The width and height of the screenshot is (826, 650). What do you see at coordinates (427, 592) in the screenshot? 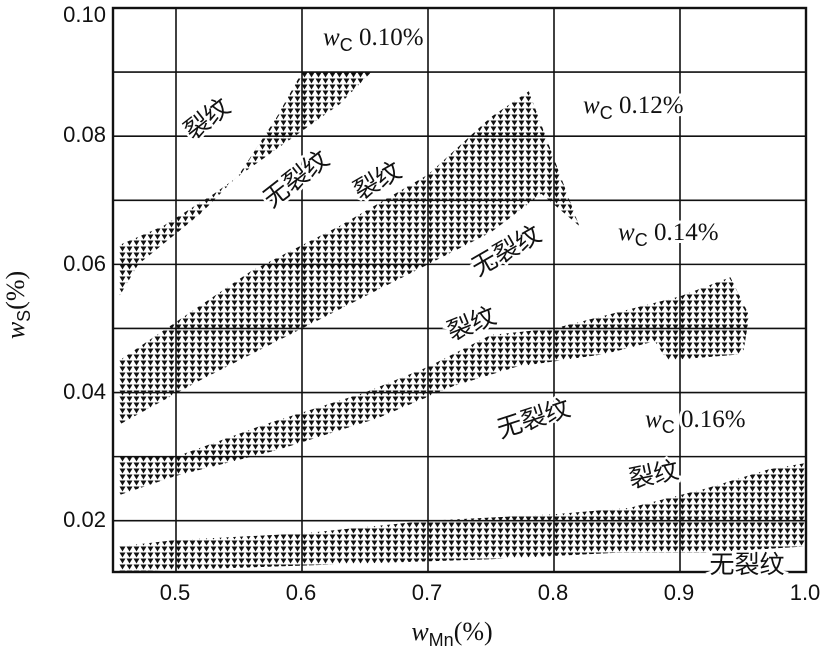
I see `x-tick-label: 0.7` at bounding box center [427, 592].